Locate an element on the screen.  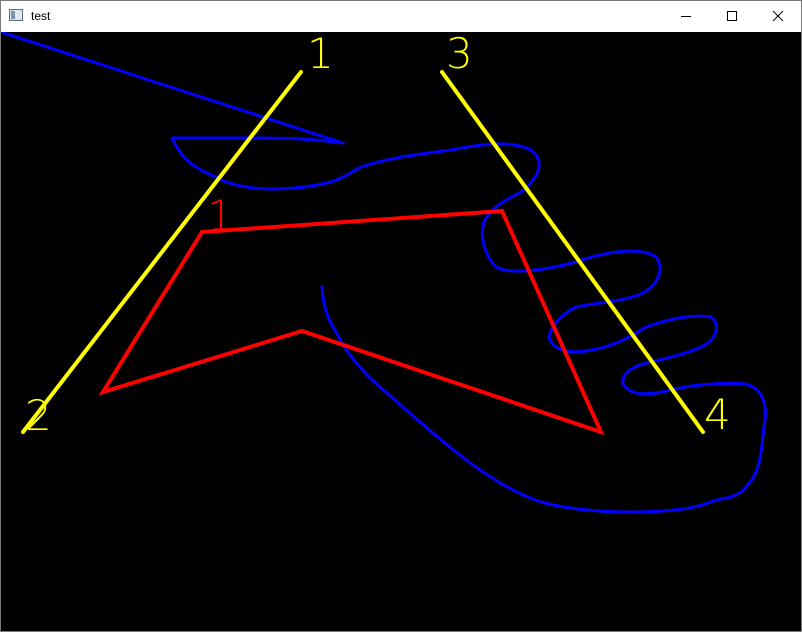
close-icon is located at coordinates (778, 16).